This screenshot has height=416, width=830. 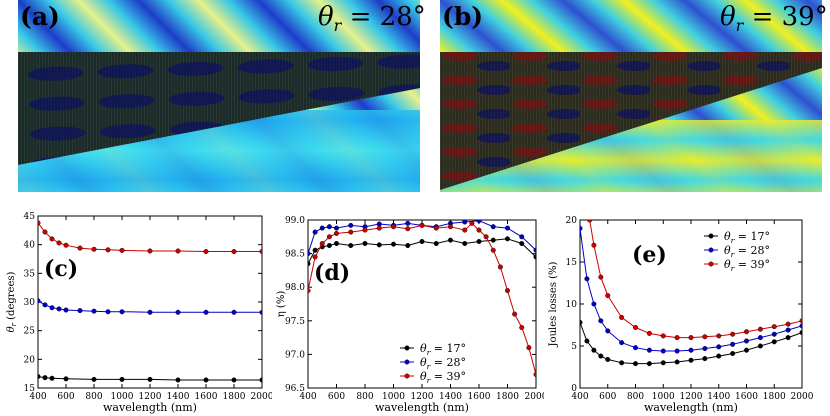 I want to click on y-tick-label: 98.5, so click(x=295, y=255).